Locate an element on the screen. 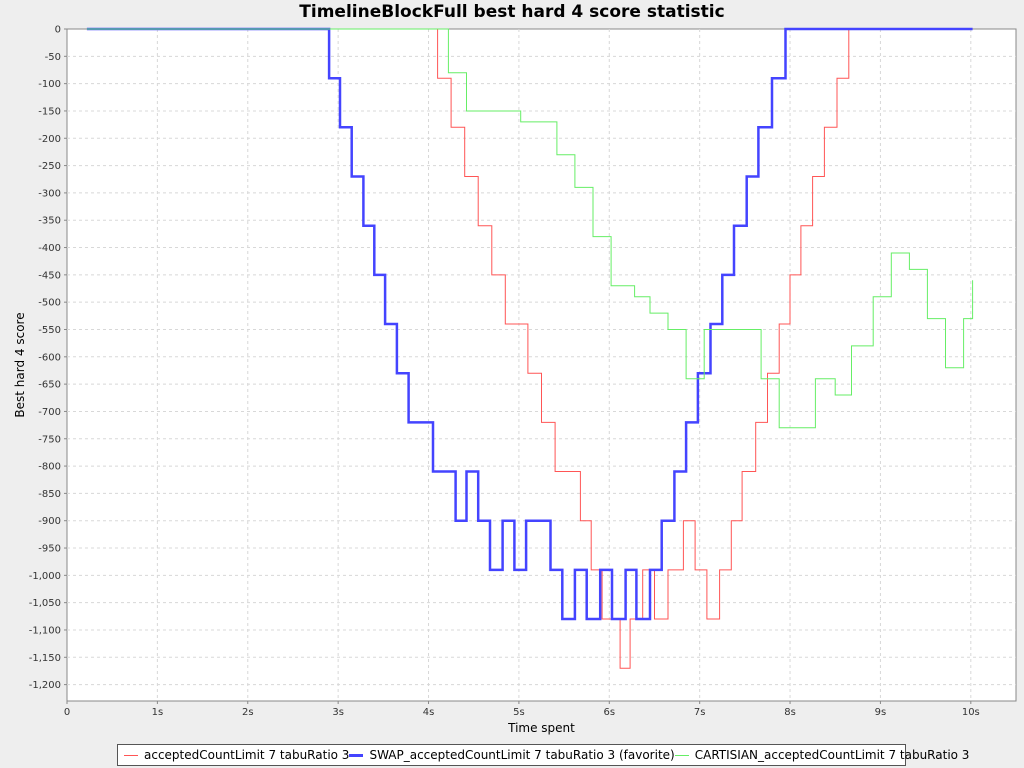  x-axis-label: Time spent is located at coordinates (541, 728).